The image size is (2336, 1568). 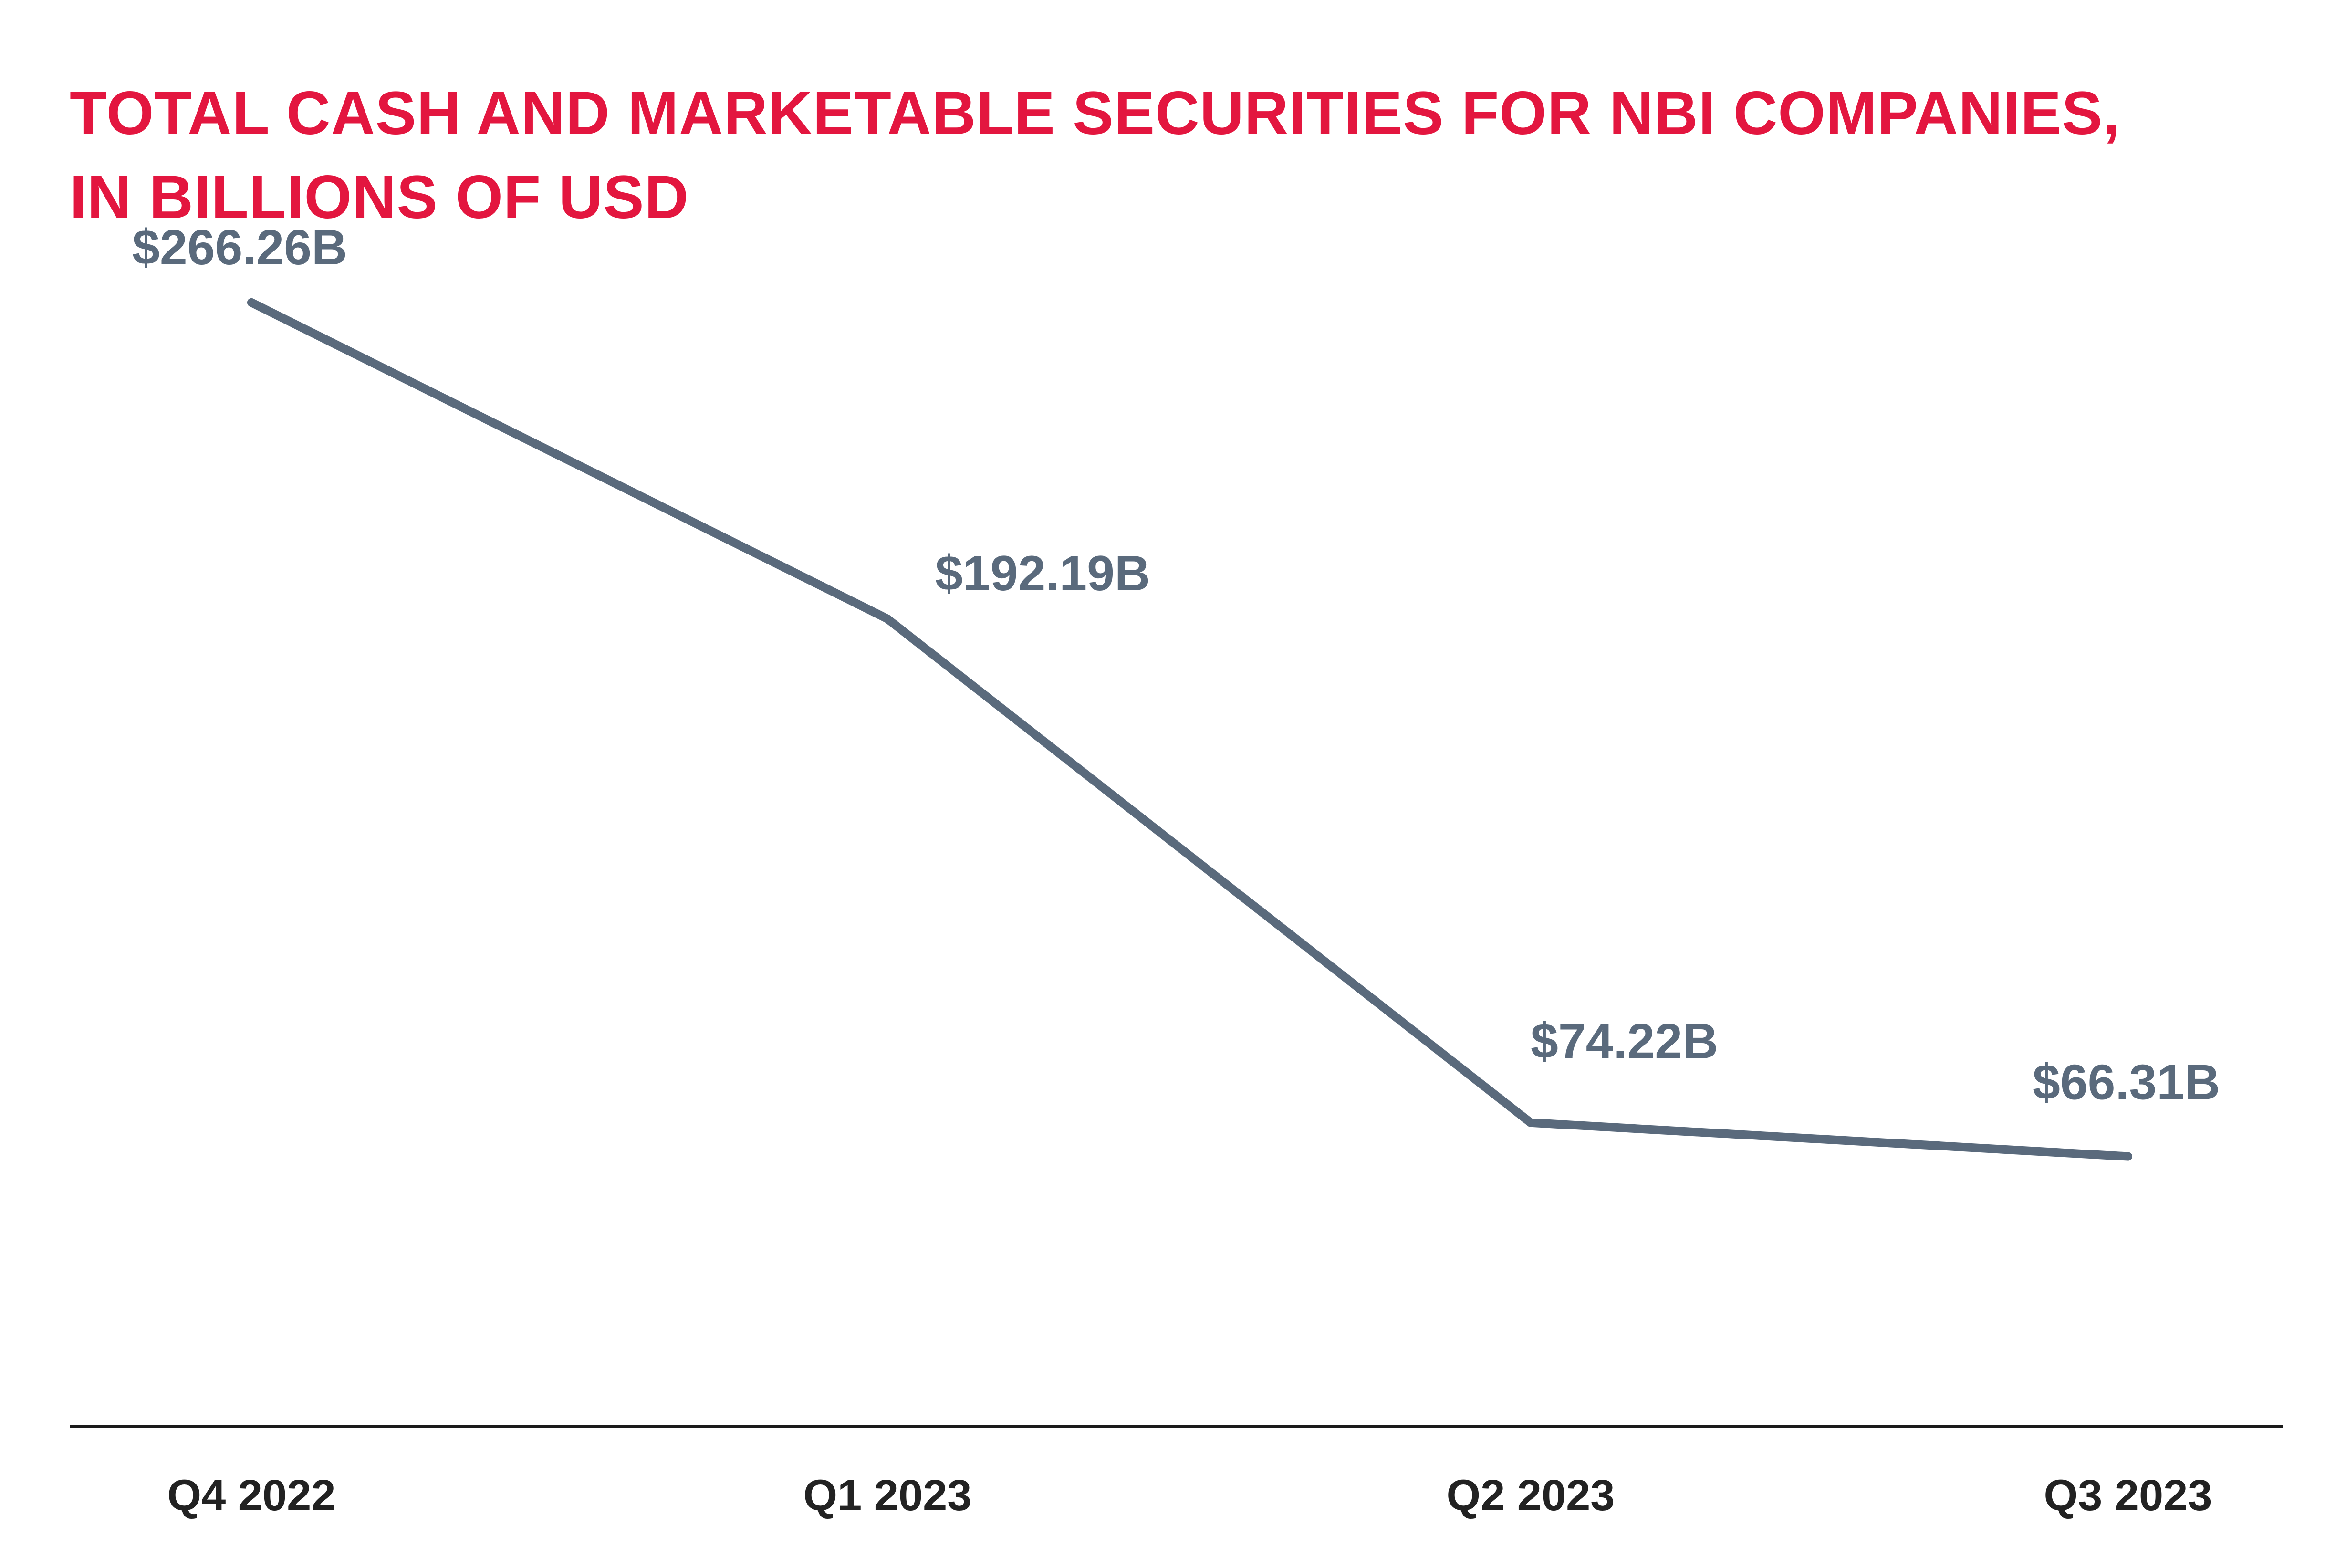 What do you see at coordinates (2128, 1495) in the screenshot?
I see `x-tick-label-3: Q3 2023` at bounding box center [2128, 1495].